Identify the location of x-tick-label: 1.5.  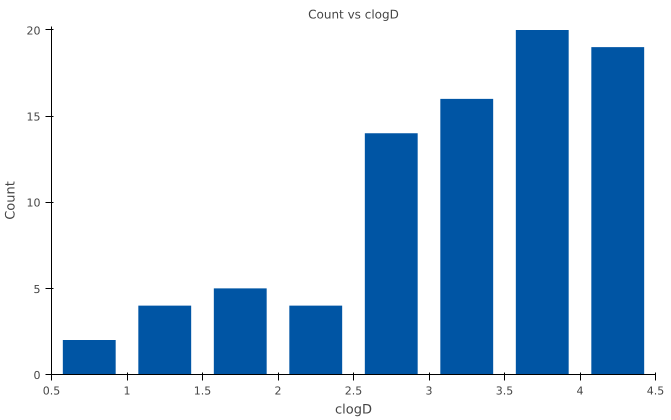
(203, 391).